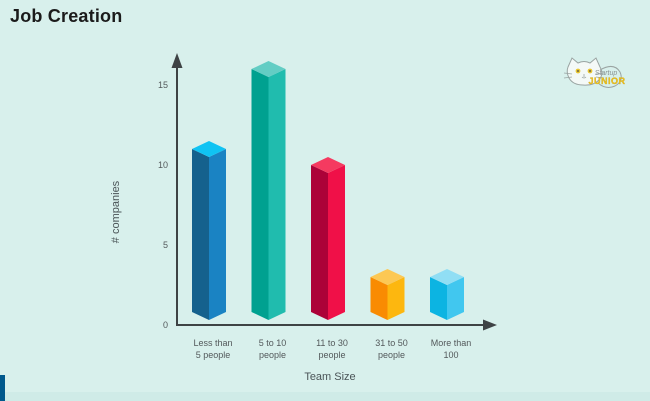  Describe the element at coordinates (325, 396) in the screenshot. I see `footer-band` at that location.